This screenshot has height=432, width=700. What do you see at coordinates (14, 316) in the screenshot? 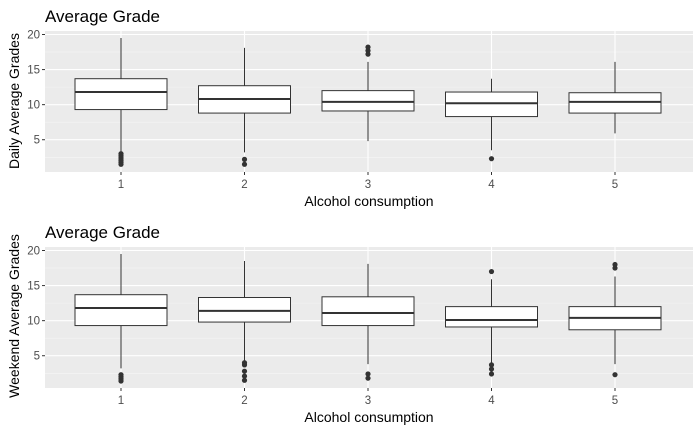
I see `y-axis-label-weekend: Weekend Average Grades` at bounding box center [14, 316].